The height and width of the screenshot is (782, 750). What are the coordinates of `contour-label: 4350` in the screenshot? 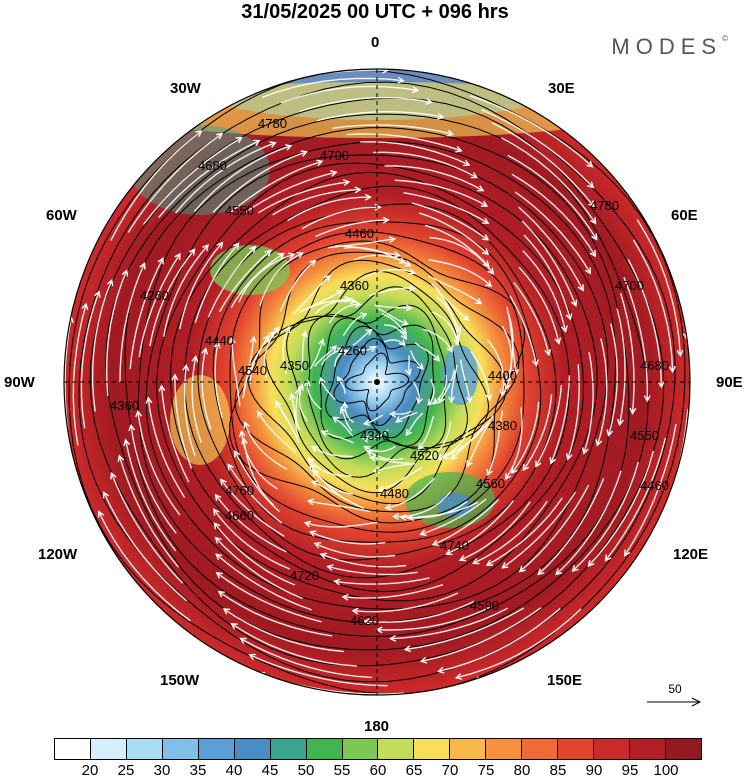 It's located at (294, 365).